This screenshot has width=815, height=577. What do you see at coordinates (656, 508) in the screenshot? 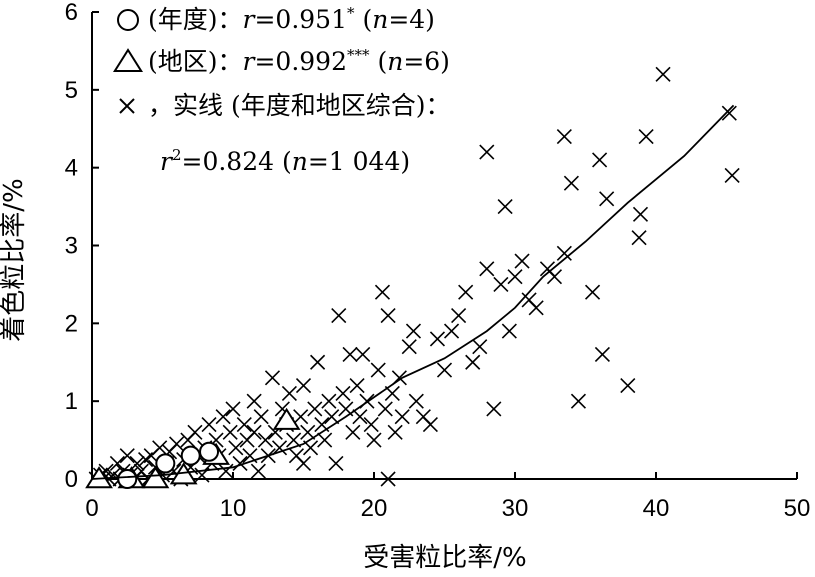
I see `x-tick-label: 40` at bounding box center [656, 508].